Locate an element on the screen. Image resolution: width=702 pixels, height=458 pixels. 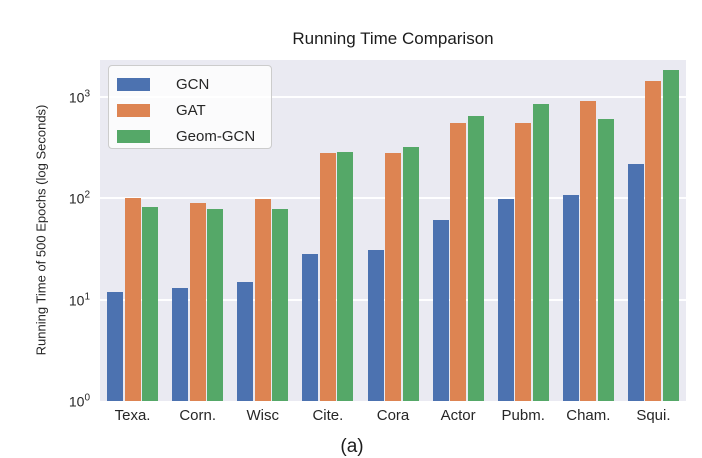
y-tick-label-10e0: 10⁰ is located at coordinates (79, 401).